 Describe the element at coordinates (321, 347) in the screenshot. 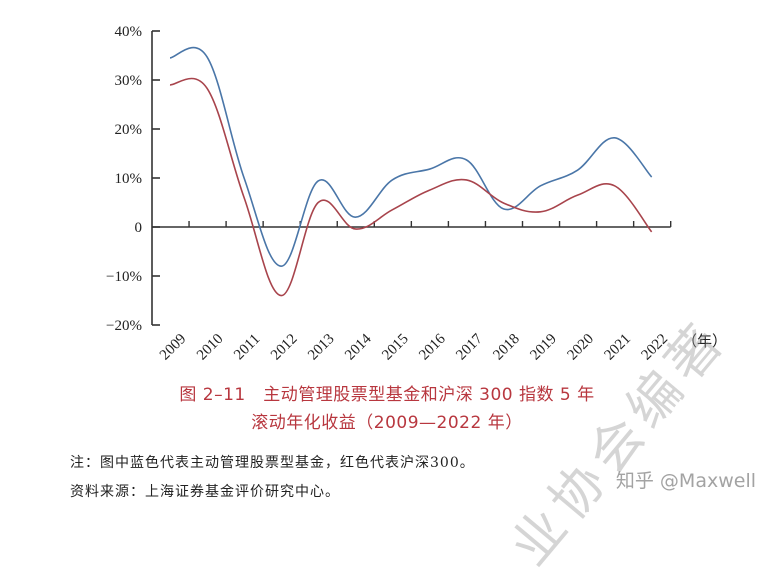

I see `x-tick-label: 2013` at that location.